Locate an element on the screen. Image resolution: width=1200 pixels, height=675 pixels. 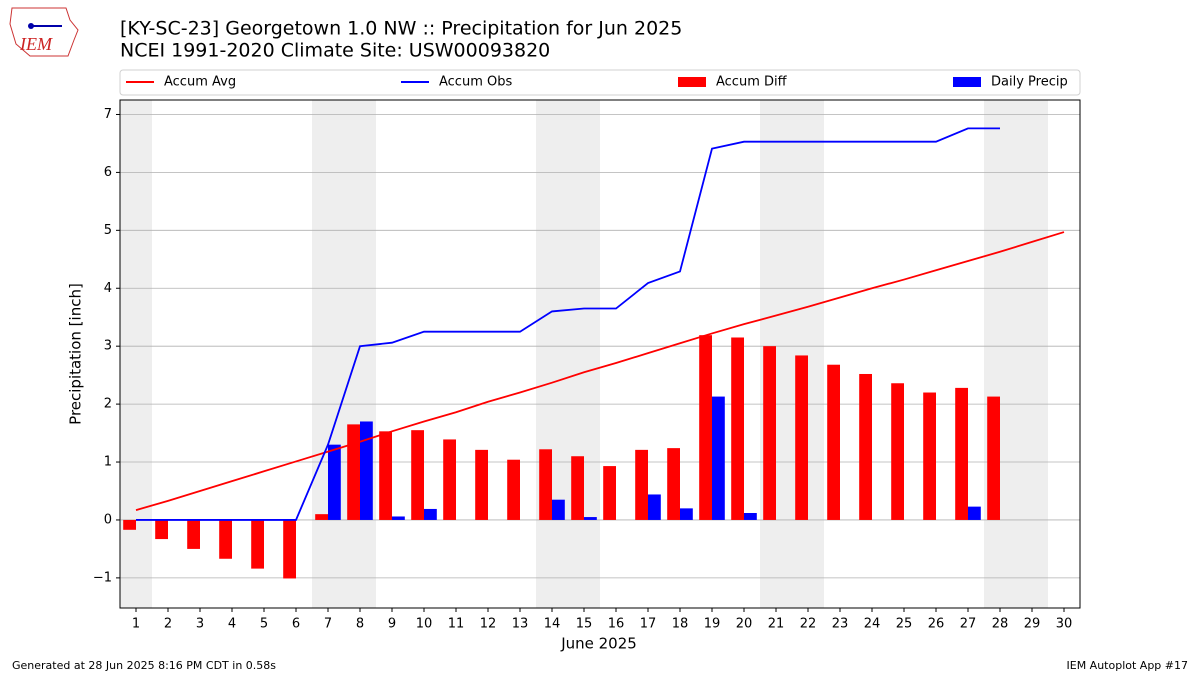
x-tick-label: 25 is located at coordinates (904, 624).